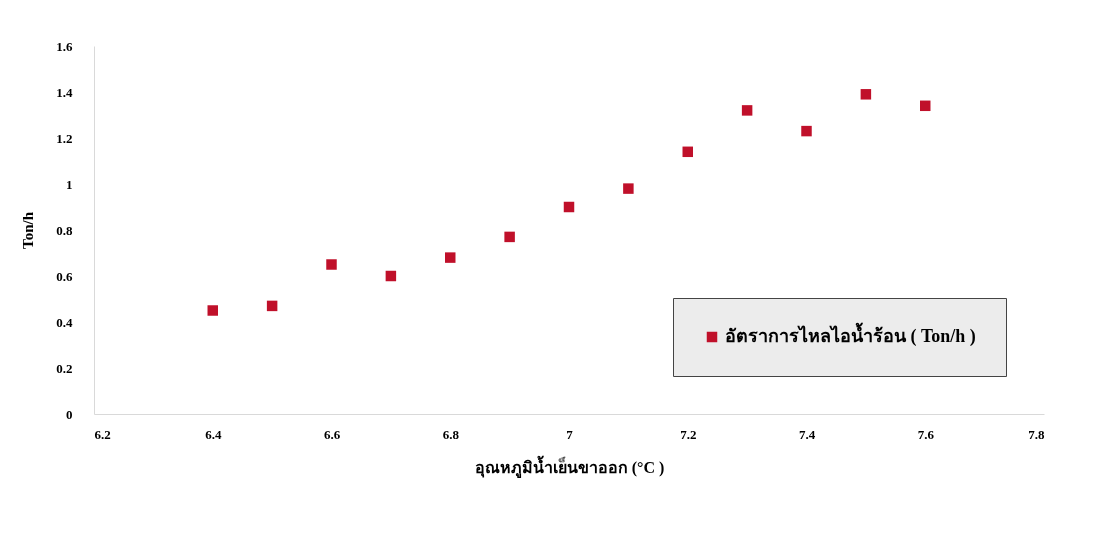  Describe the element at coordinates (64, 276) in the screenshot. I see `y-tick-label: 0.6` at that location.